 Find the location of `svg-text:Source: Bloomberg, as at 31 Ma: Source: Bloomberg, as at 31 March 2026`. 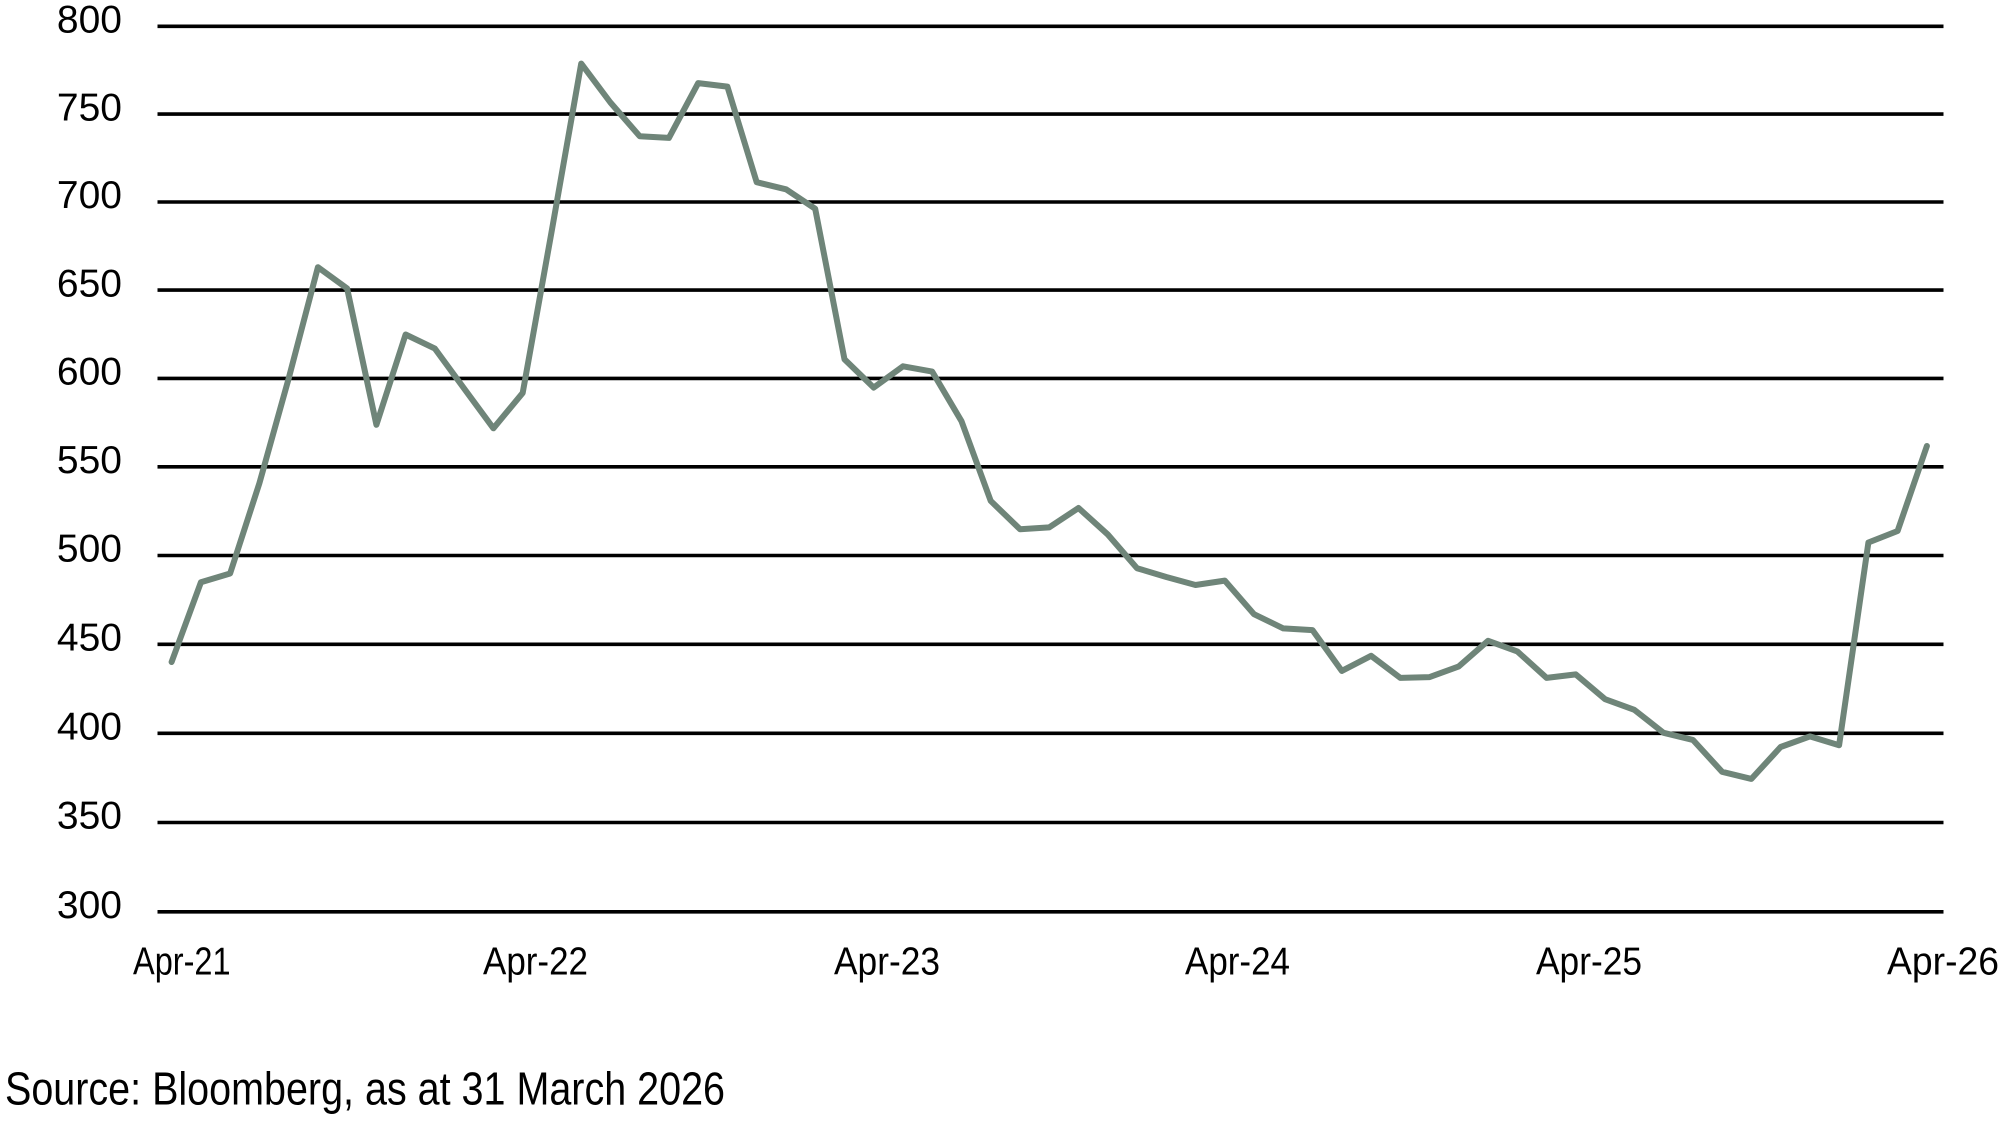

svg-text:Source: Bloomberg, as at 31 Ma: Source: Bloomberg, as at 31 March 2026 is located at coordinates (365, 1089).